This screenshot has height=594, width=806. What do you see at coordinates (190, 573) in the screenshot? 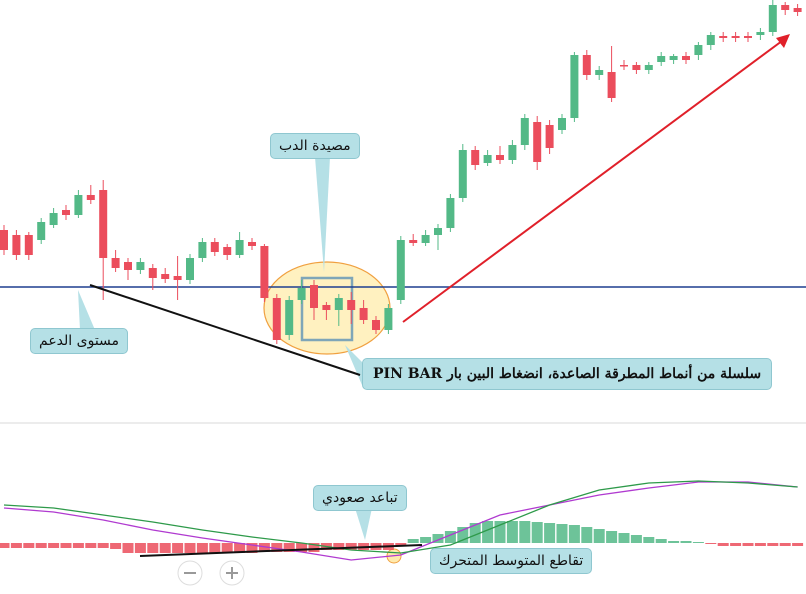
I see `zoom-out` at bounding box center [190, 573].